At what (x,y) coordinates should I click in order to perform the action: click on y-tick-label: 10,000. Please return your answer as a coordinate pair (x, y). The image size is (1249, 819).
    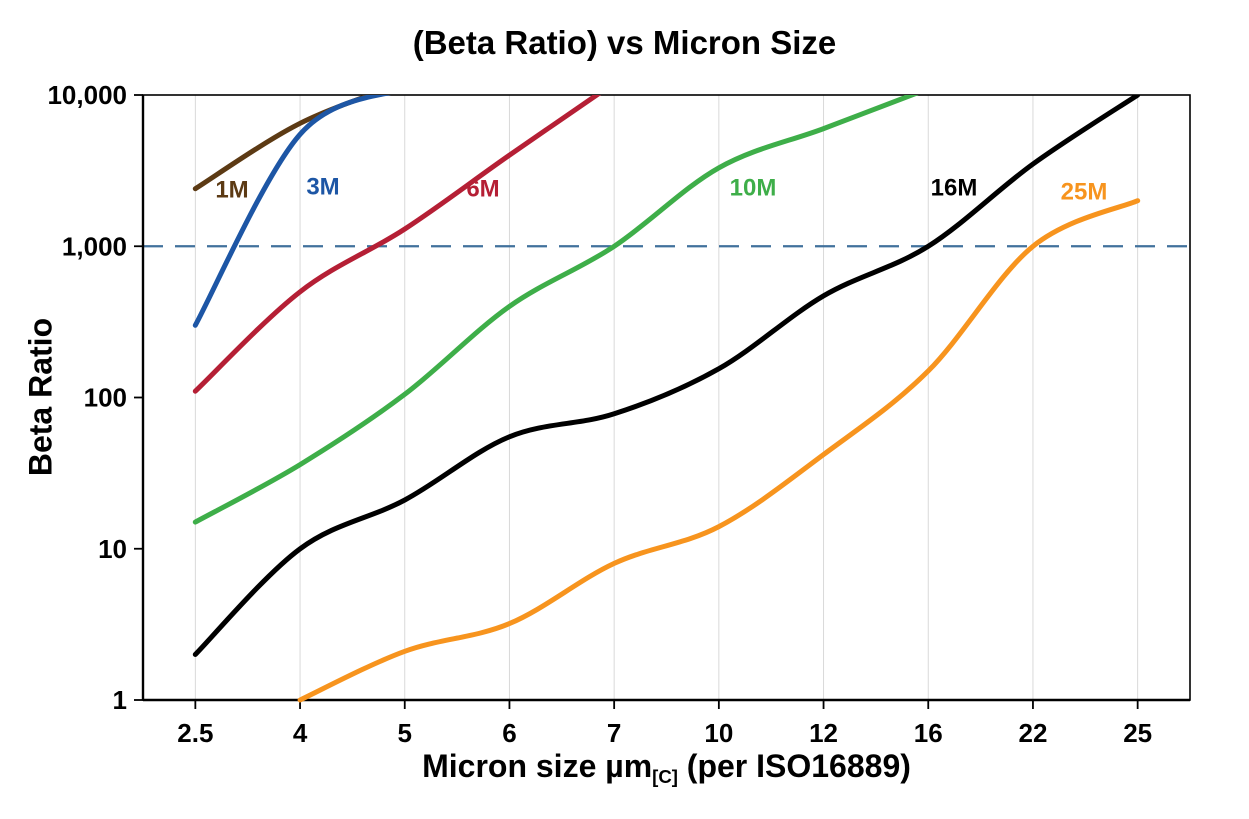
    Looking at the image, I should click on (87, 95).